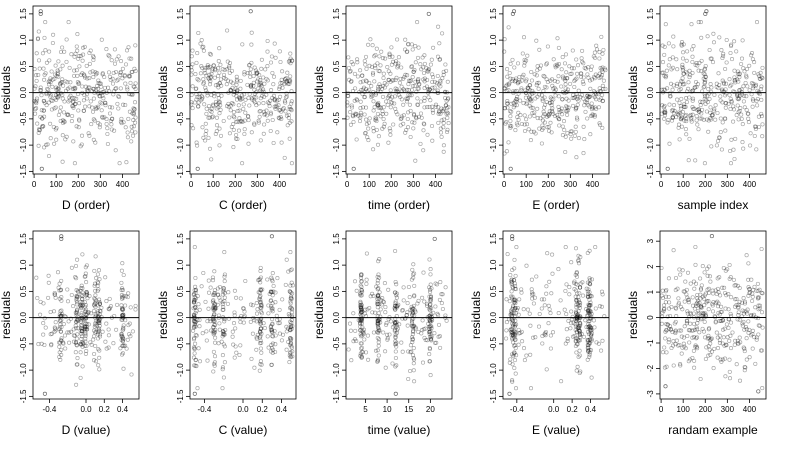  Describe the element at coordinates (408, 409) in the screenshot. I see `x-tick-label: 15` at that location.